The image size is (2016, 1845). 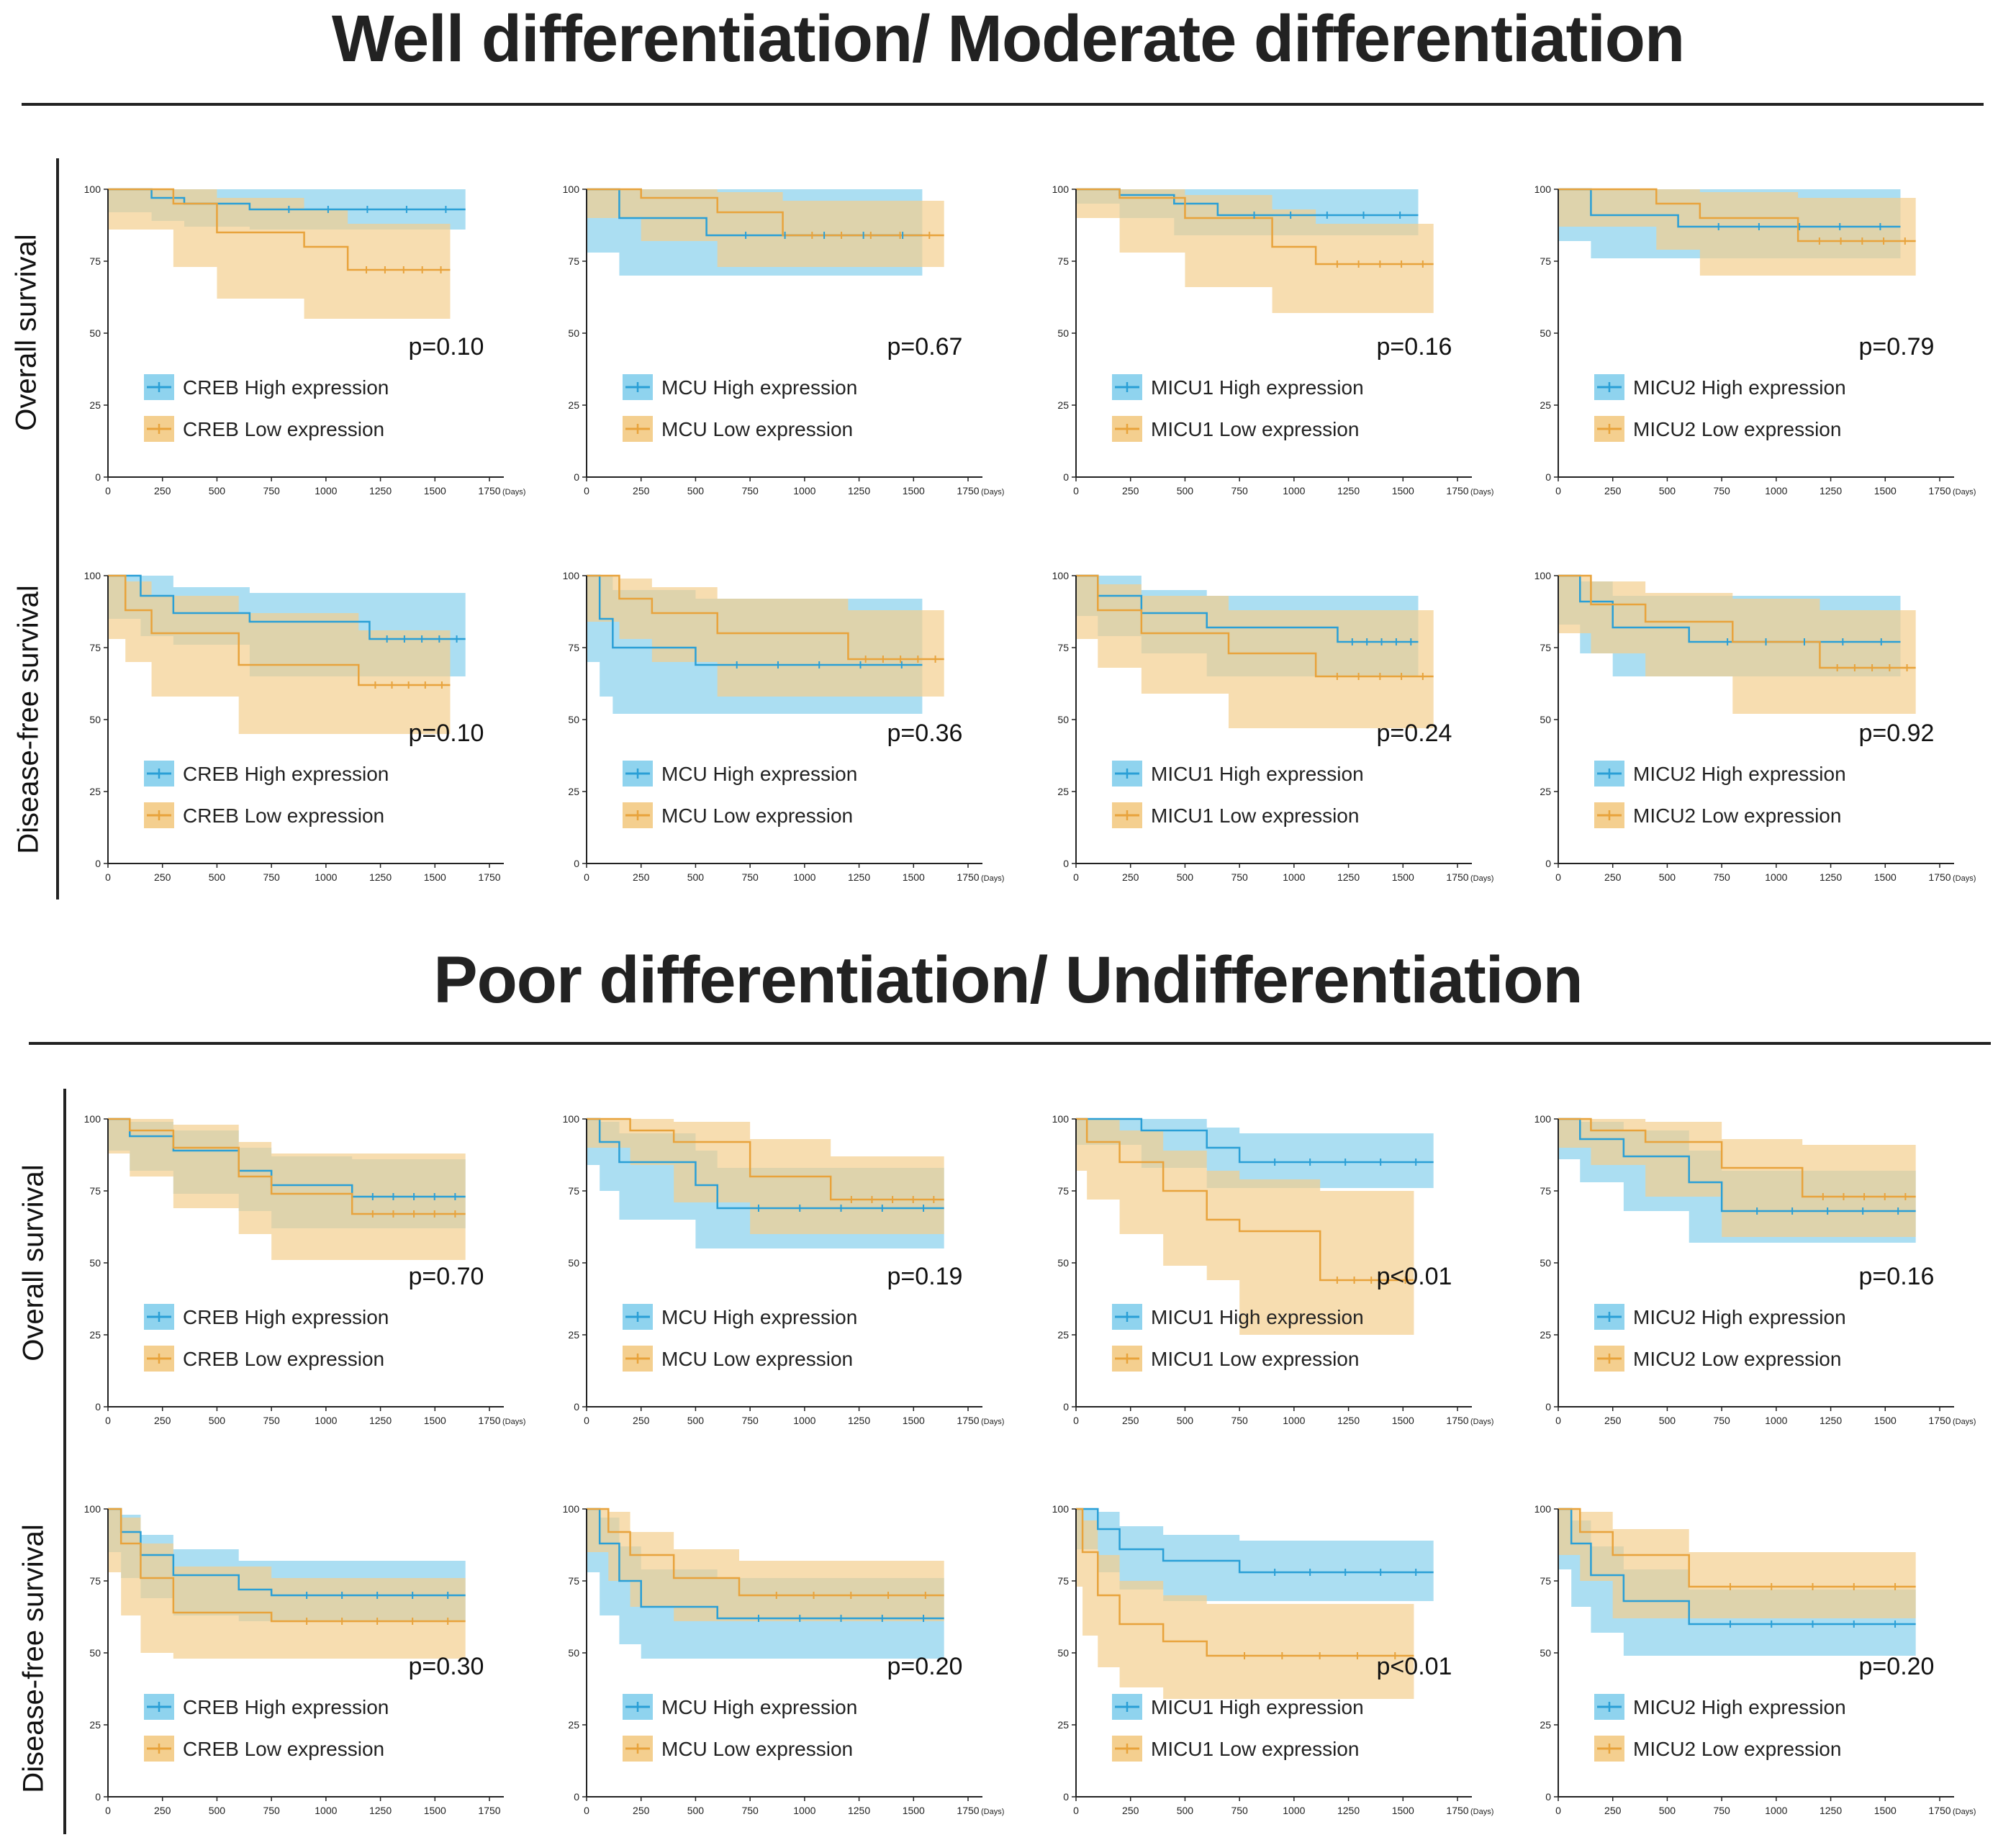 What do you see at coordinates (286, 388) in the screenshot?
I see `legend-label: CREB High expression` at bounding box center [286, 388].